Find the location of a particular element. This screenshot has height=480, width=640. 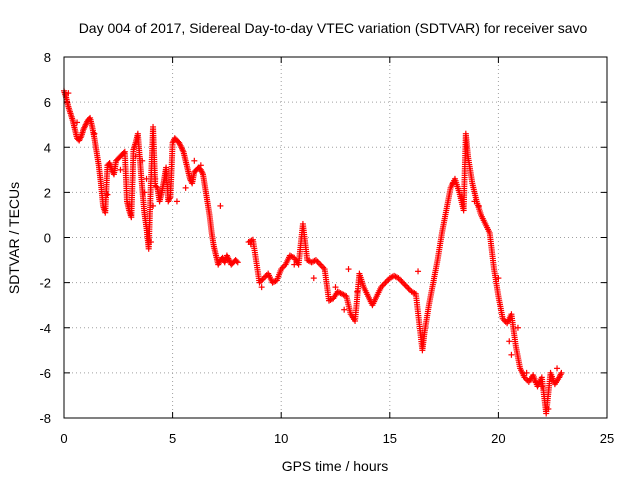

y-tick-label: 6 is located at coordinates (47, 102).